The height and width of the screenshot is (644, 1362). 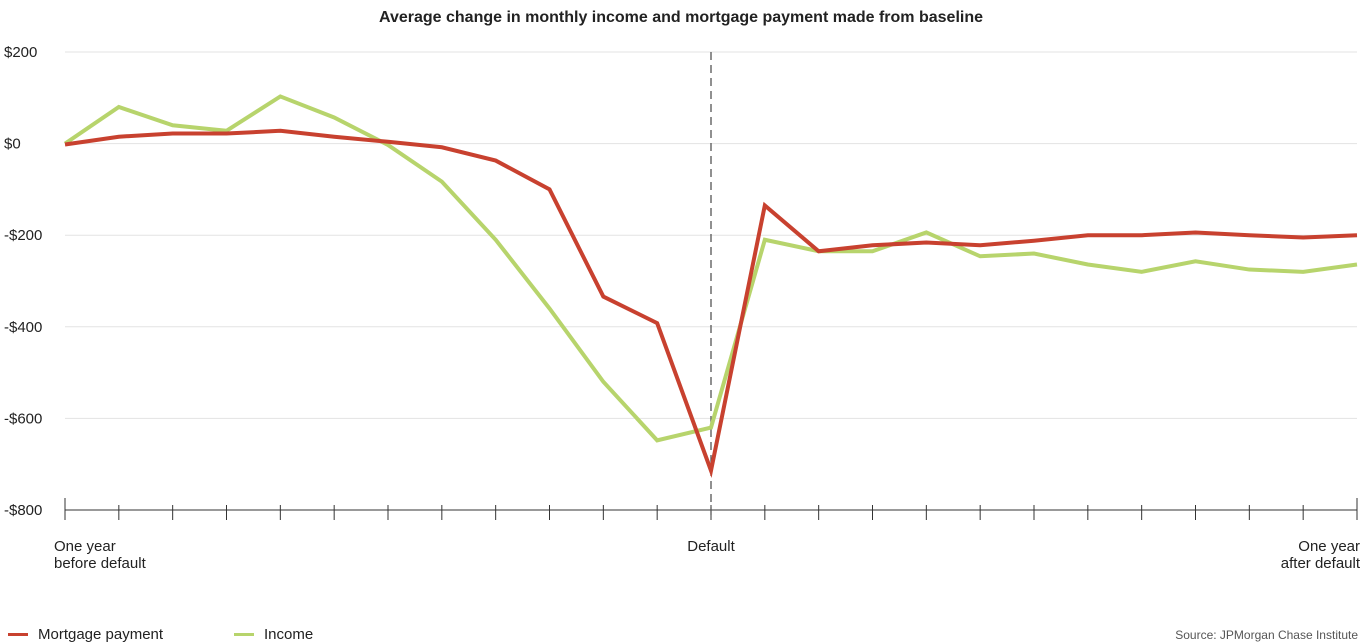 I want to click on legend-label: Income, so click(x=289, y=634).